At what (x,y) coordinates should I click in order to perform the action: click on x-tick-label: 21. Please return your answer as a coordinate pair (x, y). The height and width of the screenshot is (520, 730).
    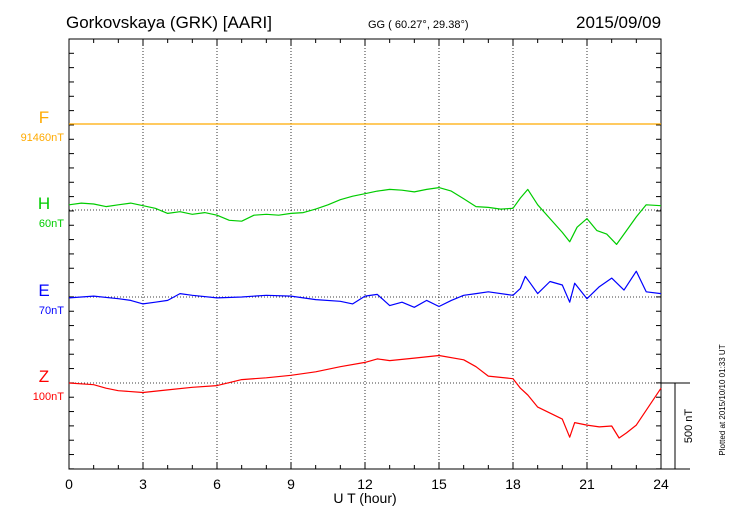
    Looking at the image, I should click on (587, 484).